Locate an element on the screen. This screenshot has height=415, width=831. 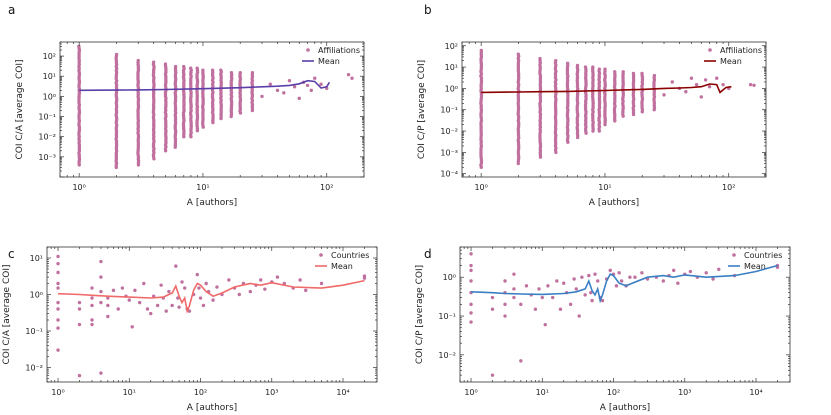
x-tick-label: 10⁴ is located at coordinates (342, 392).